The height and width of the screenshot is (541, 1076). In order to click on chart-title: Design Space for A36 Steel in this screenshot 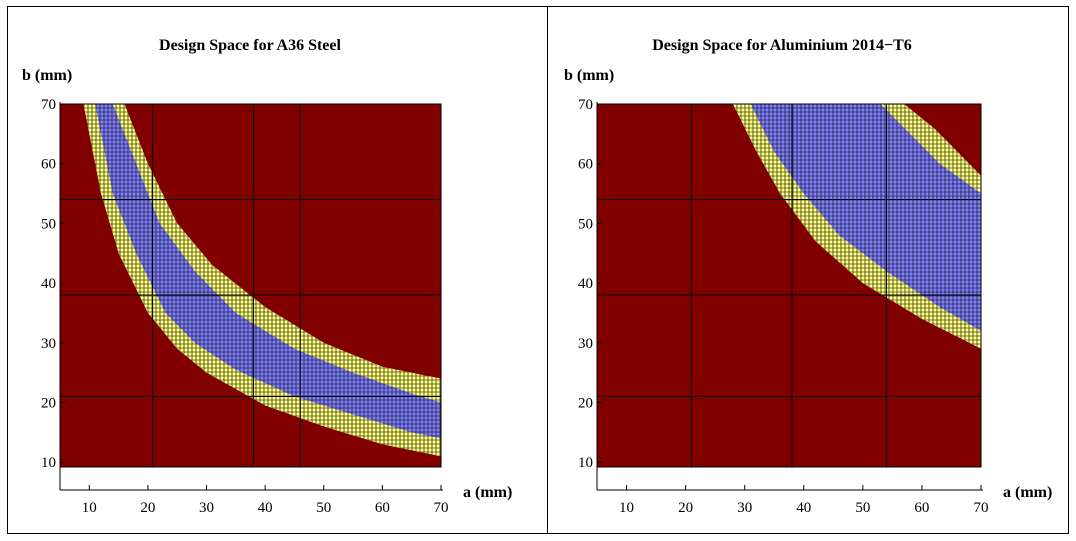, I will do `click(250, 45)`.